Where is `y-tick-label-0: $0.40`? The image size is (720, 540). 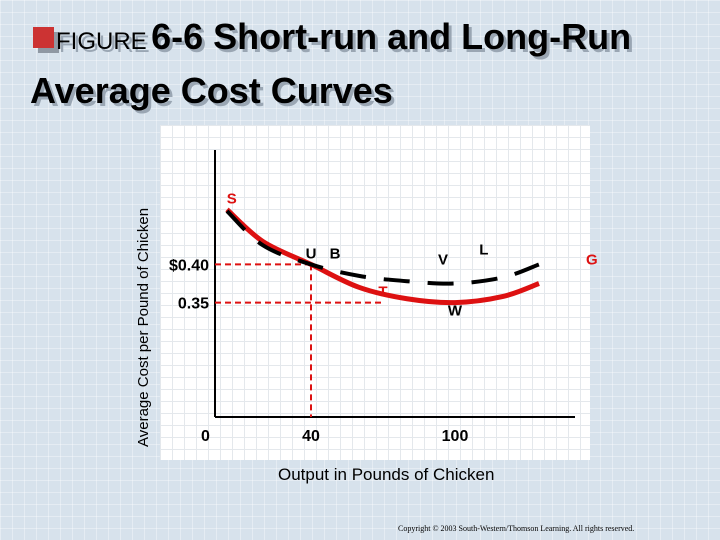
y-tick-label-0: $0.40 is located at coordinates (189, 265).